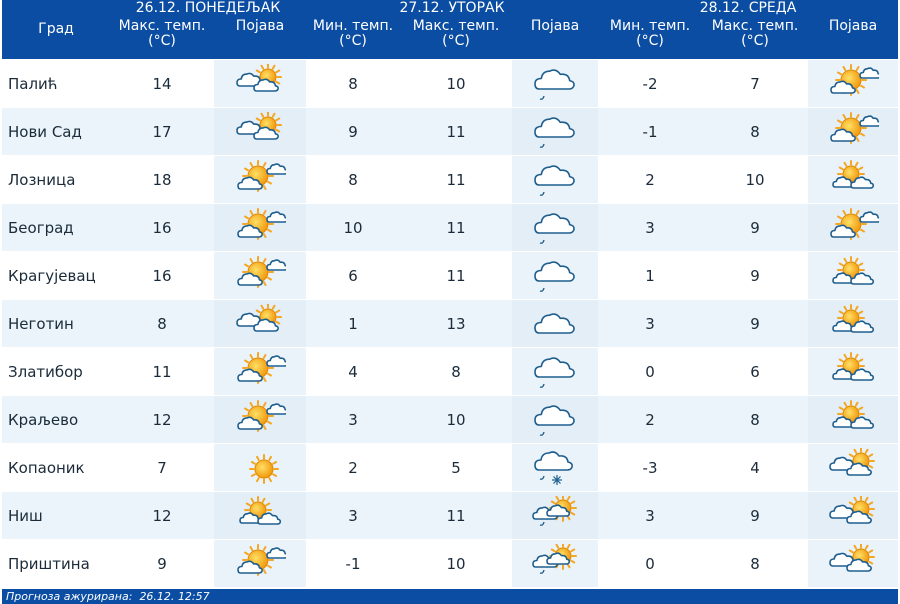 The height and width of the screenshot is (604, 900). What do you see at coordinates (650, 515) in the screenshot?
I see `day3-min-temp: 3` at bounding box center [650, 515].